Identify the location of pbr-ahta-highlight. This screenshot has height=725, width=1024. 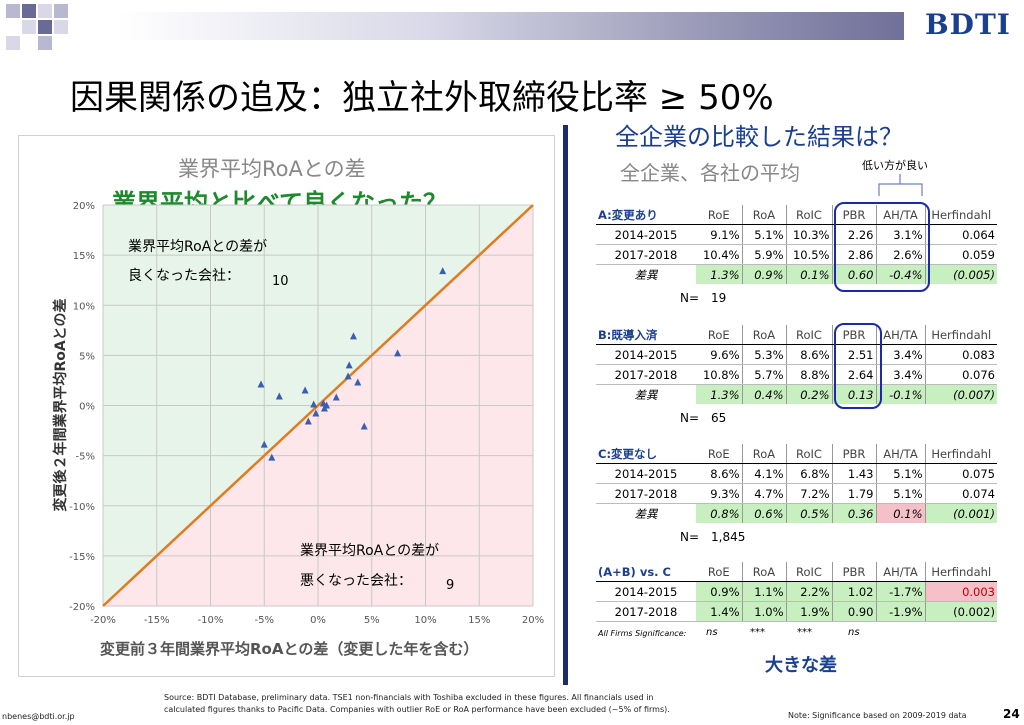
(882, 247).